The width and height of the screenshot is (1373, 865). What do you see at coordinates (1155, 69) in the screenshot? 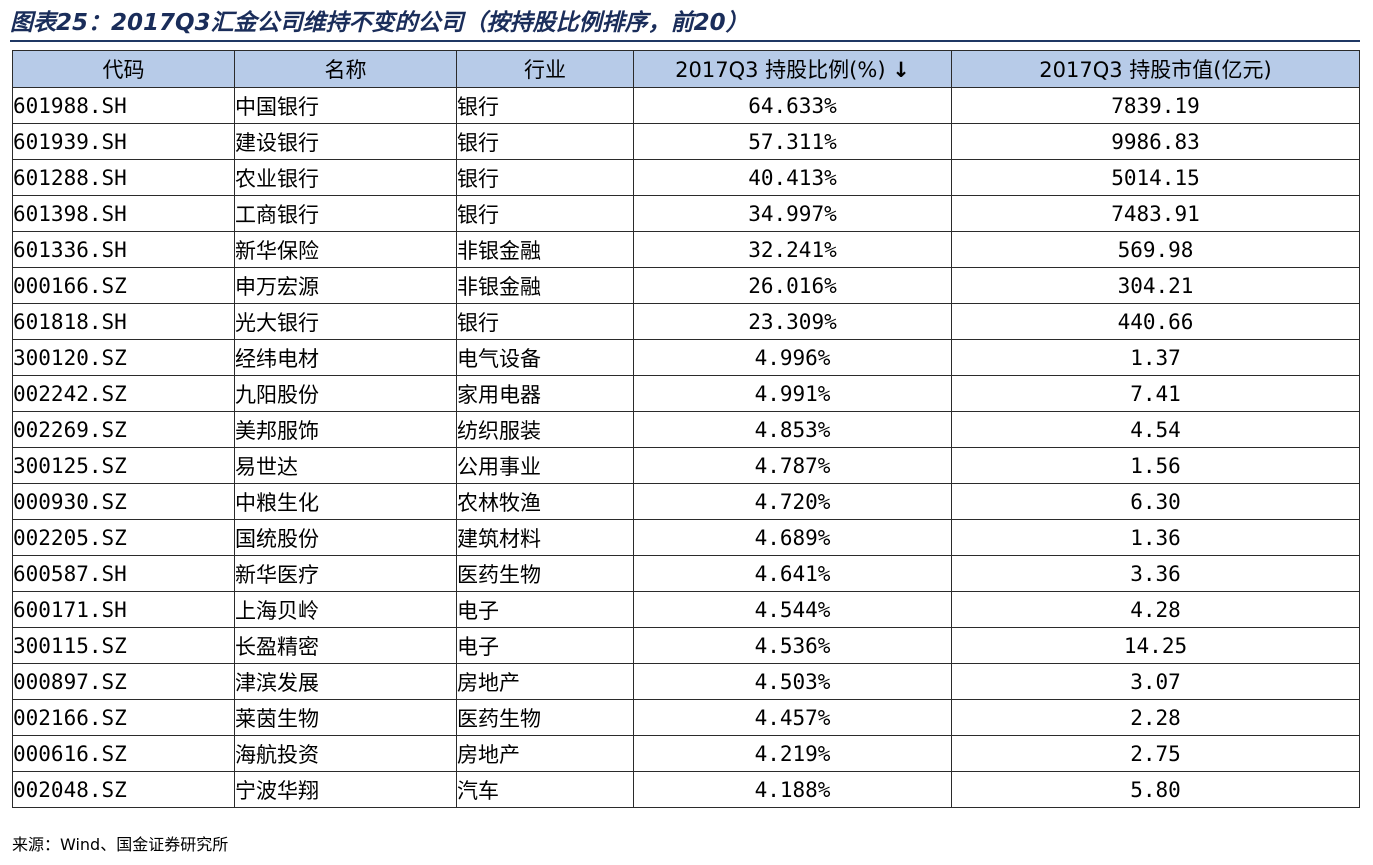
I see `header-market-value: 2017Q3 持股市值(亿元)` at bounding box center [1155, 69].